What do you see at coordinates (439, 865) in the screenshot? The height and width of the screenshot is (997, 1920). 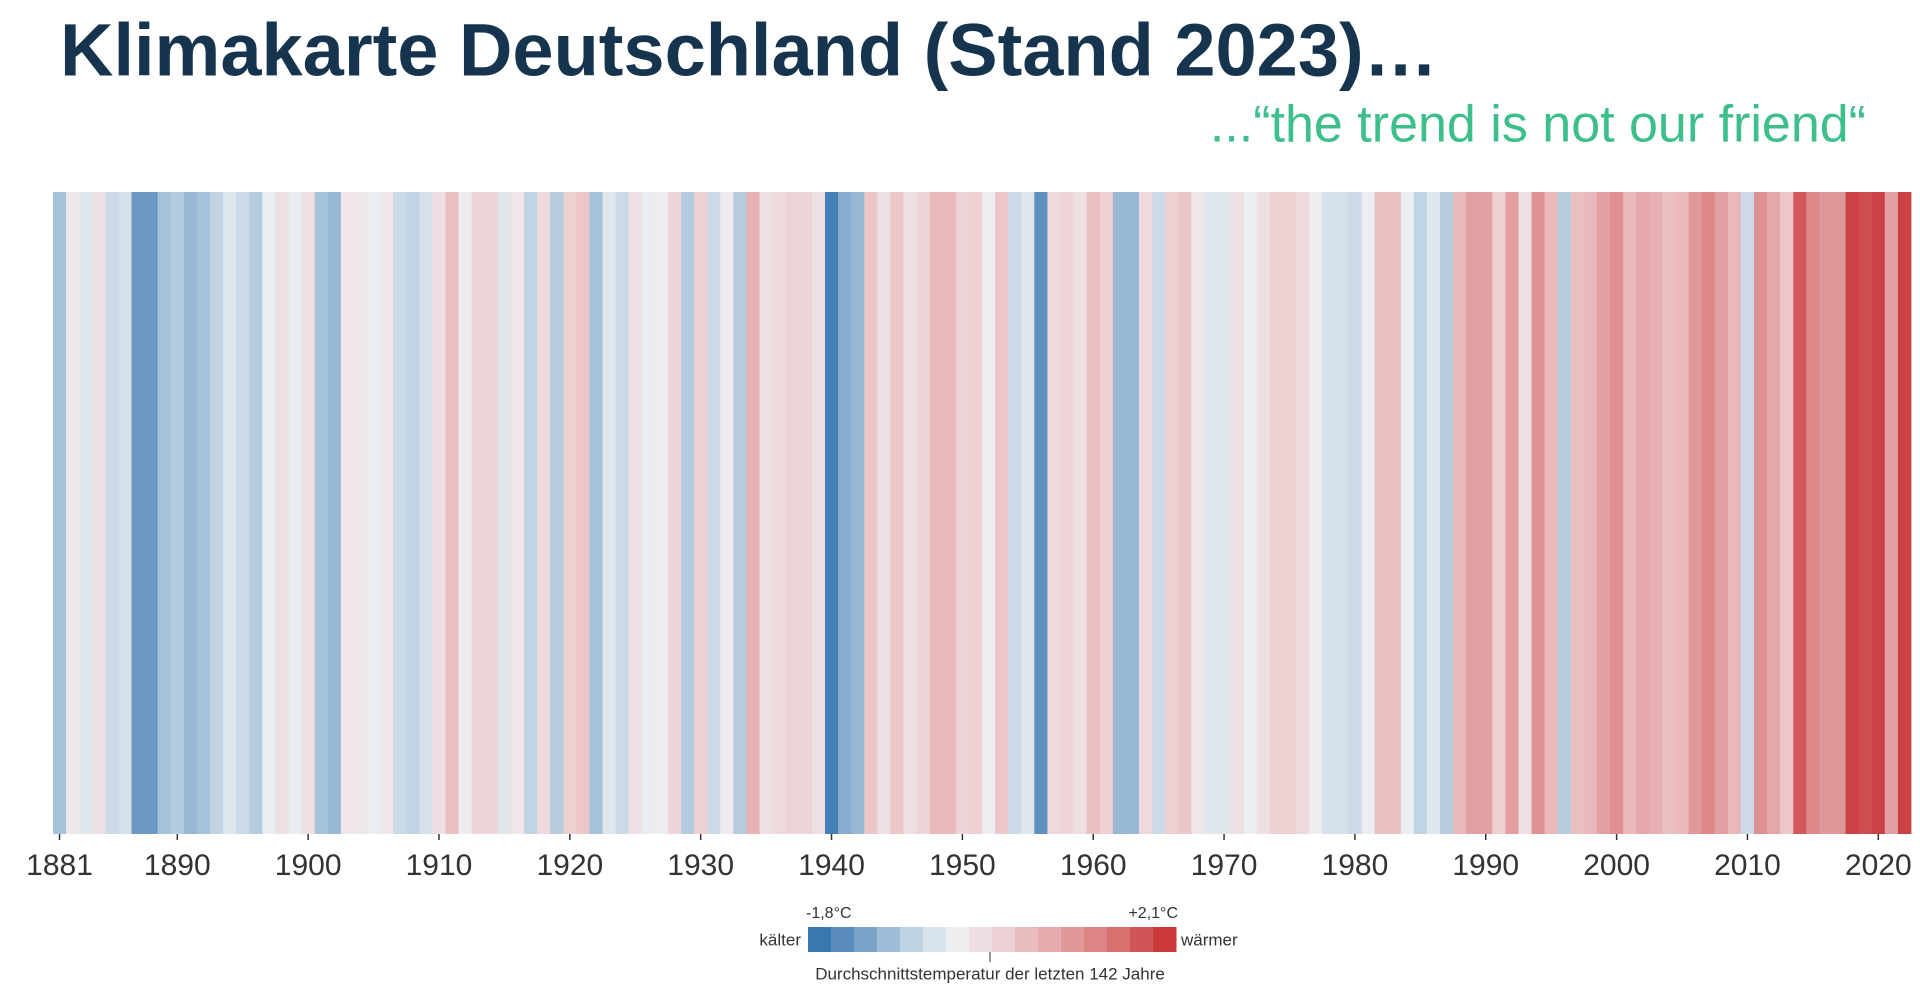 I see `x-tick-label: 1910` at bounding box center [439, 865].